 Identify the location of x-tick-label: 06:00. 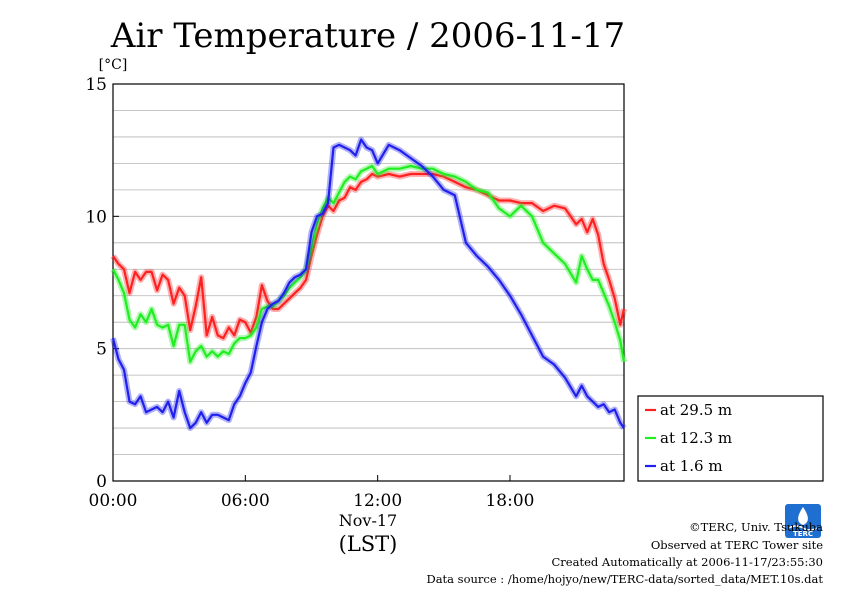
(245, 501).